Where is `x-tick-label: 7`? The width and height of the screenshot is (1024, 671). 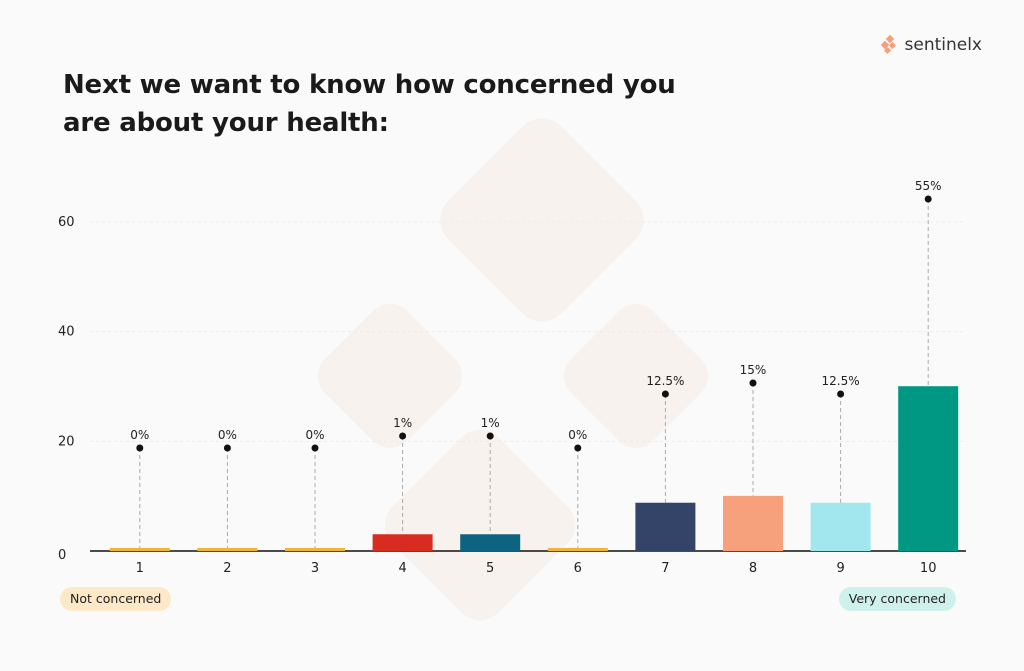
x-tick-label: 7 is located at coordinates (665, 568).